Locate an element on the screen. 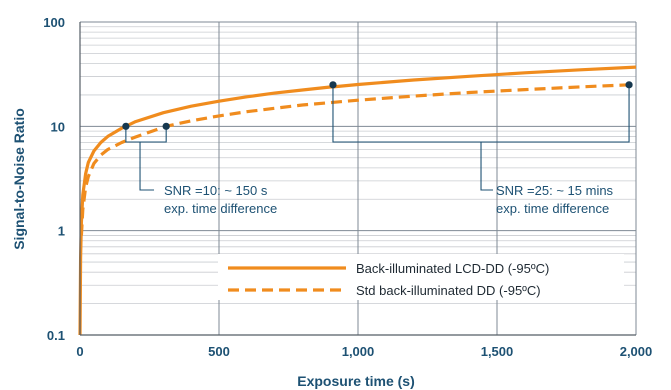  annotation-snr10-line2: exp. time difference is located at coordinates (220, 208).